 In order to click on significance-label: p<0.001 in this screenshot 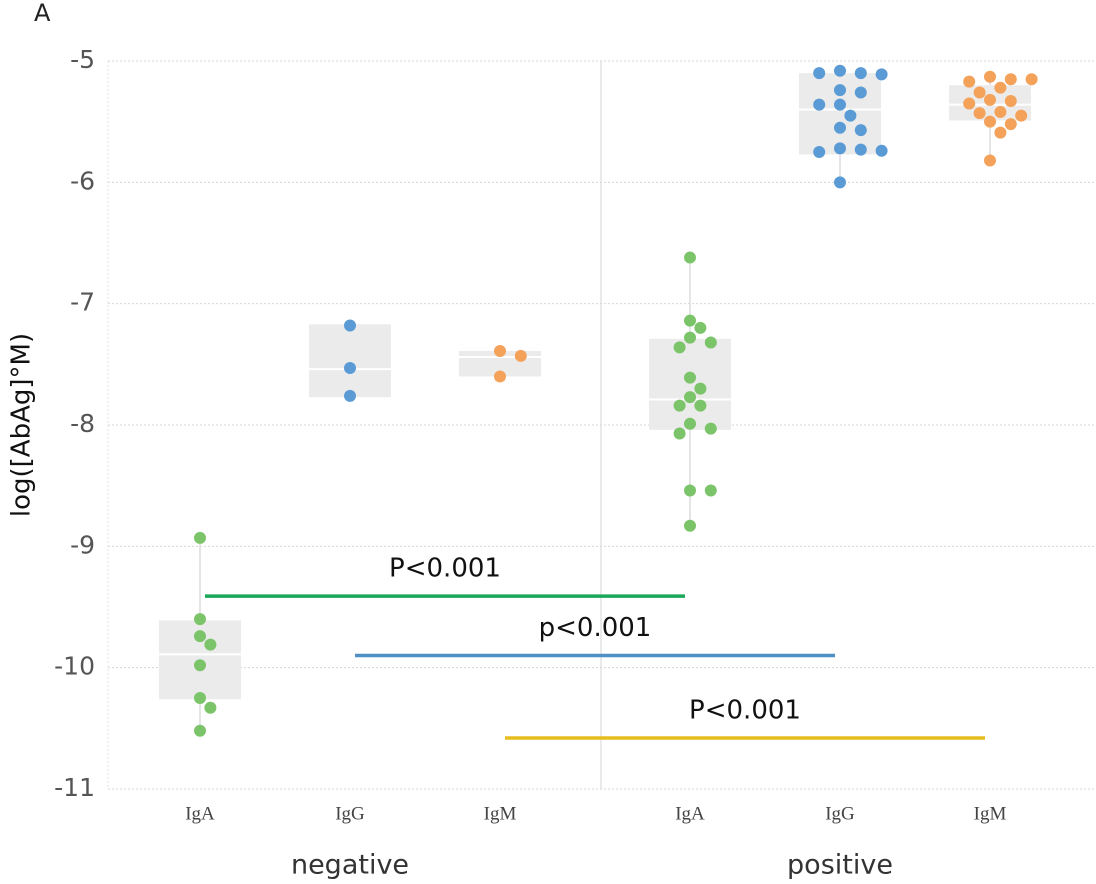, I will do `click(595, 628)`.